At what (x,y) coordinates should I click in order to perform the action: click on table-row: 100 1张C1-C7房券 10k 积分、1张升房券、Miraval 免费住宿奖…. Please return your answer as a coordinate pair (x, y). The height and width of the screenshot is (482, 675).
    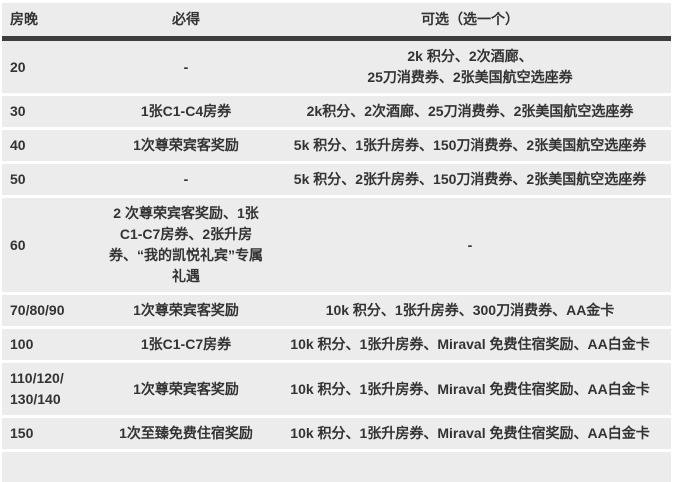
    Looking at the image, I should click on (336, 345).